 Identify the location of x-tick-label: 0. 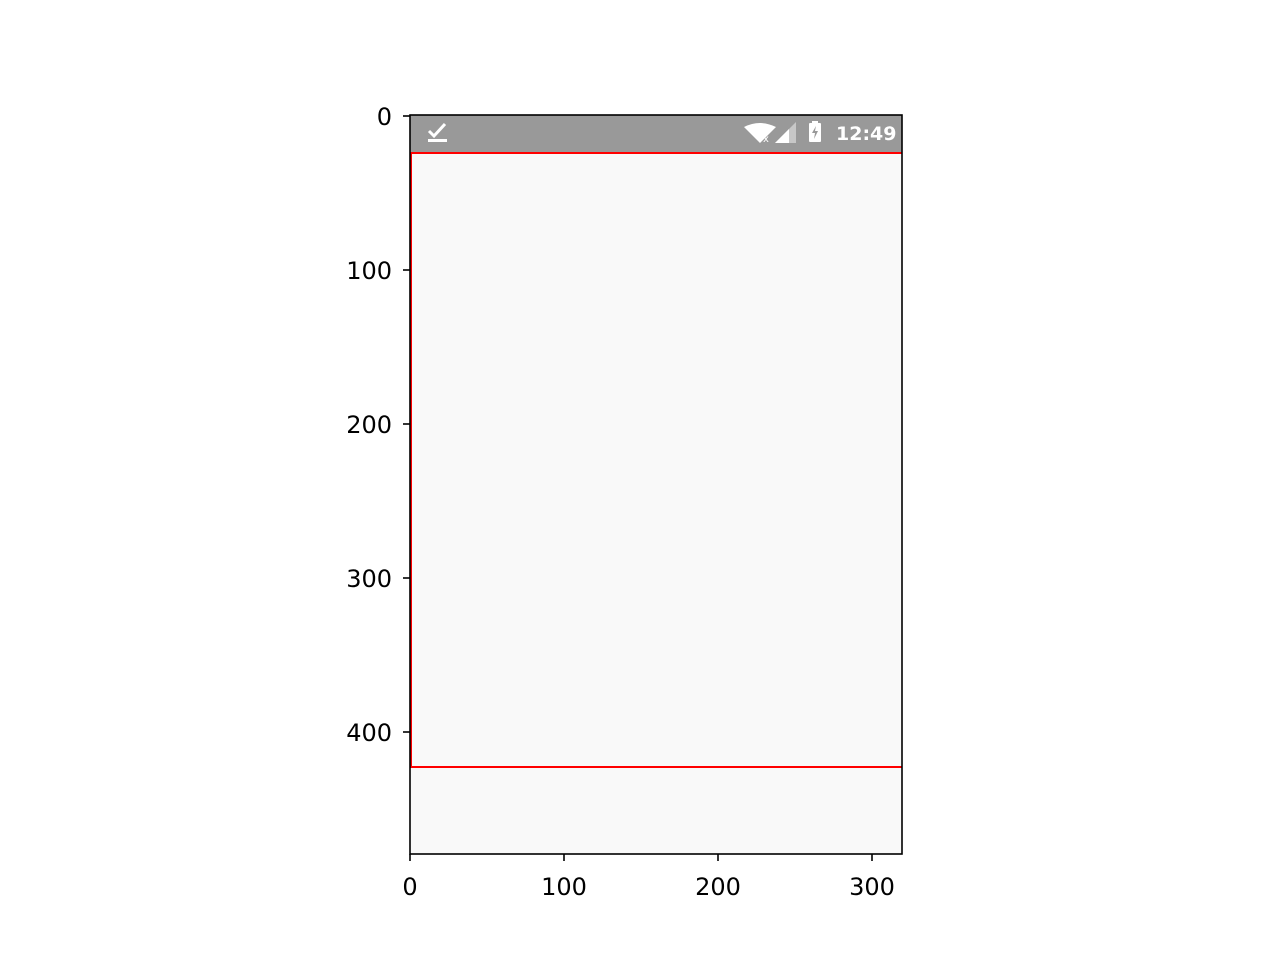
(409, 887).